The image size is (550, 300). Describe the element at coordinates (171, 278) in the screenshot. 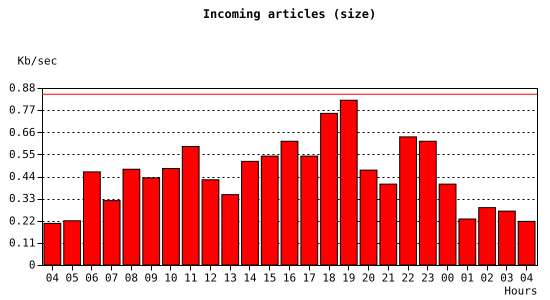

I see `x-tick-label: 10` at that location.